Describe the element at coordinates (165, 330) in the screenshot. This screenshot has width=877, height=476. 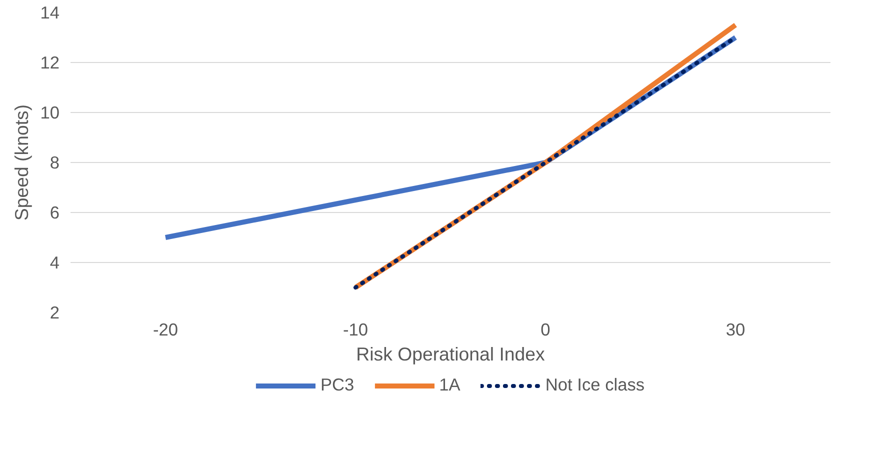
I see `x-tick-label: -20` at that location.